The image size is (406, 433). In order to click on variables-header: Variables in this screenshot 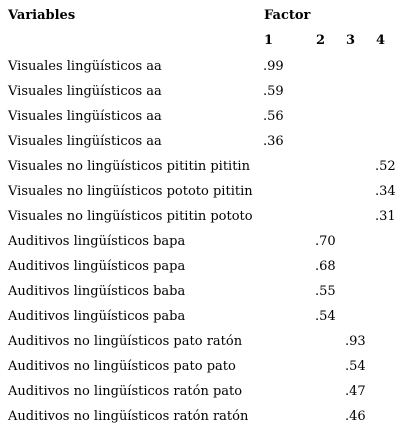, I will do `click(42, 15)`.